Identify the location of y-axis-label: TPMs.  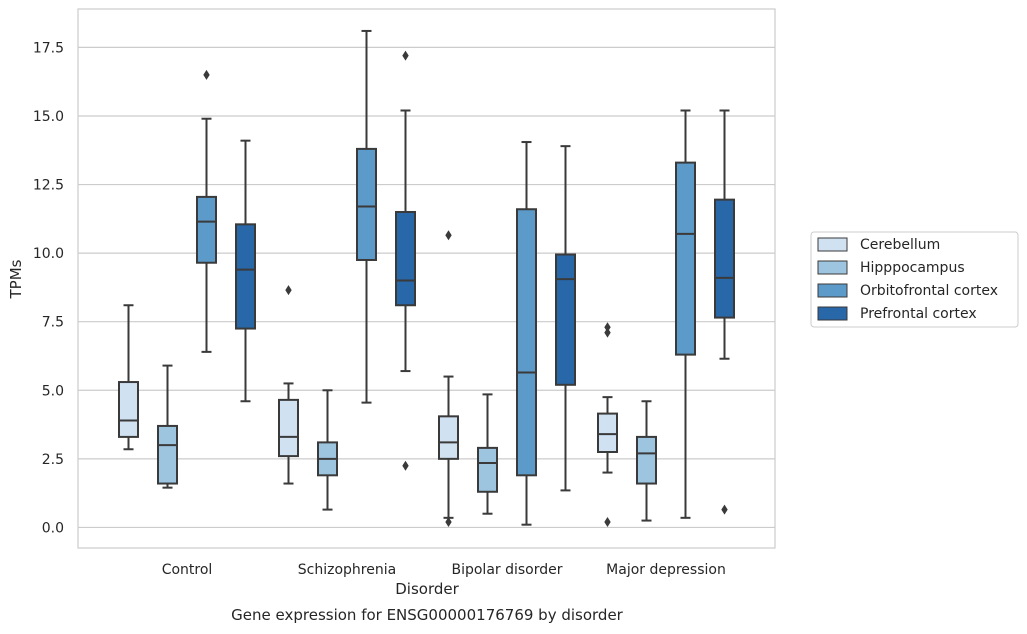
(16, 279).